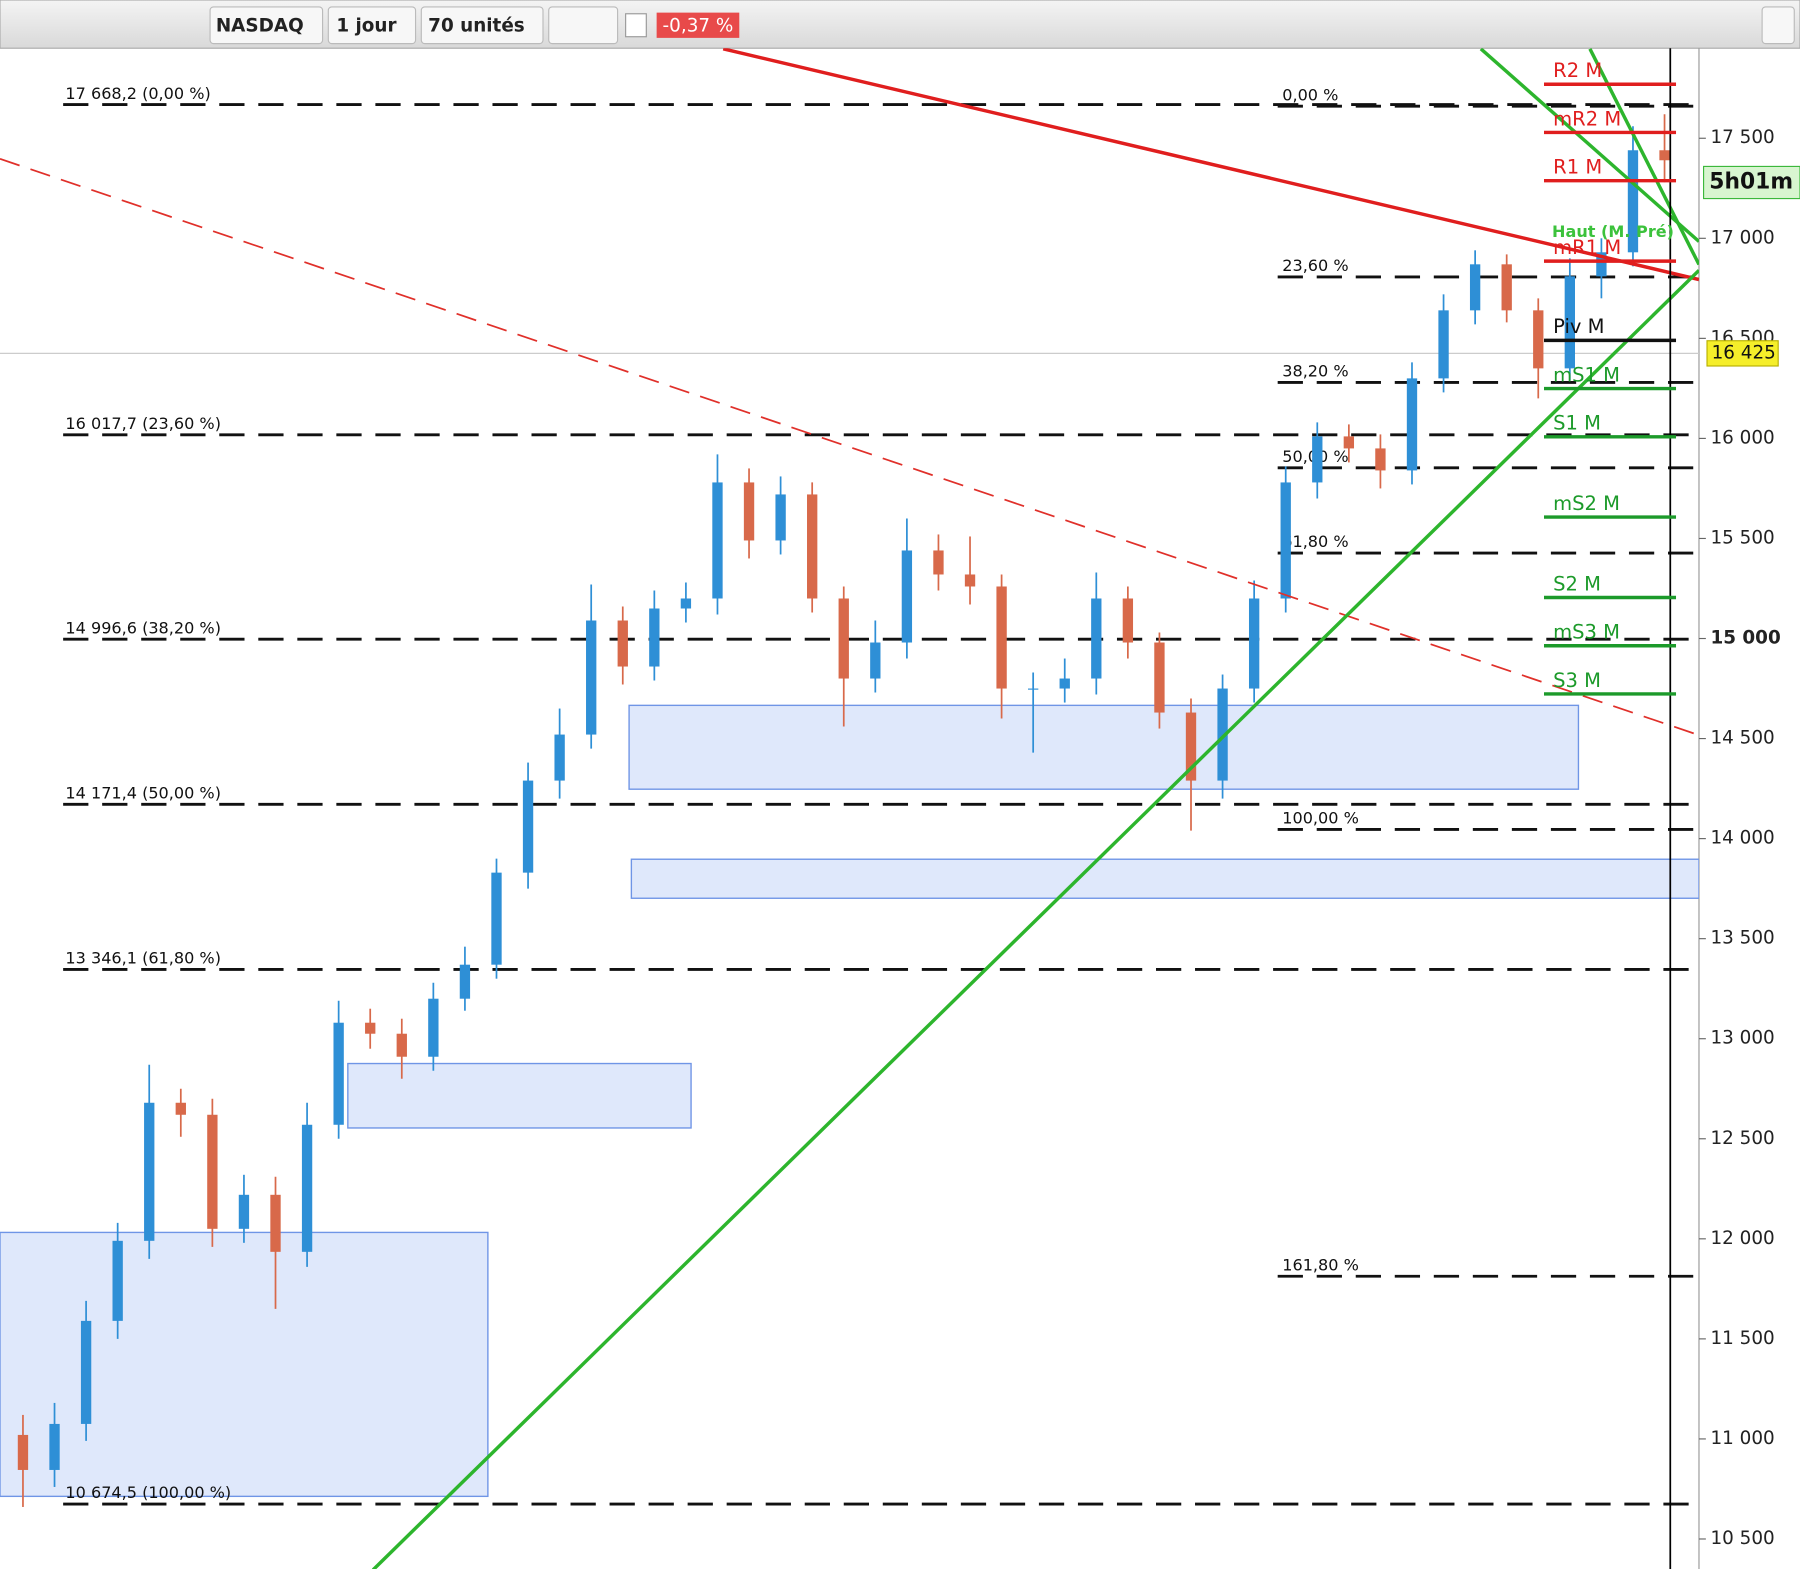 The height and width of the screenshot is (1569, 1800). Describe the element at coordinates (1742, 1338) in the screenshot. I see `y-tick-label: 11 500` at that location.